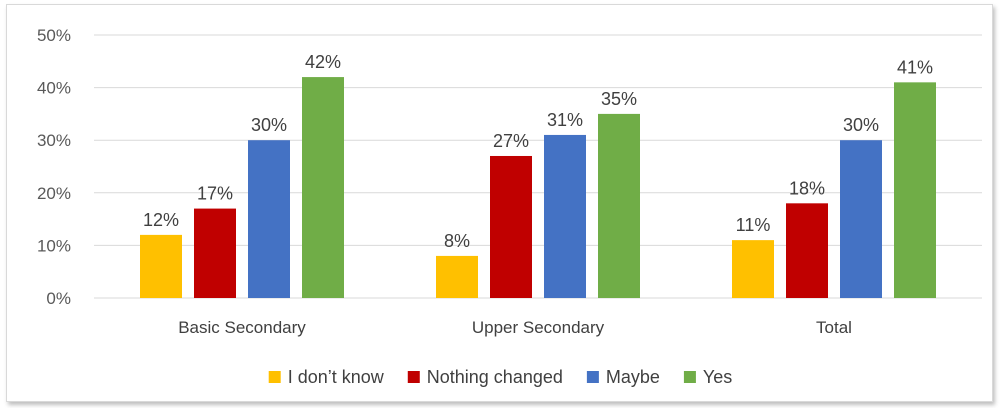 This screenshot has width=1001, height=408. Describe the element at coordinates (269, 125) in the screenshot. I see `data-label-0-2: 30%` at that location.